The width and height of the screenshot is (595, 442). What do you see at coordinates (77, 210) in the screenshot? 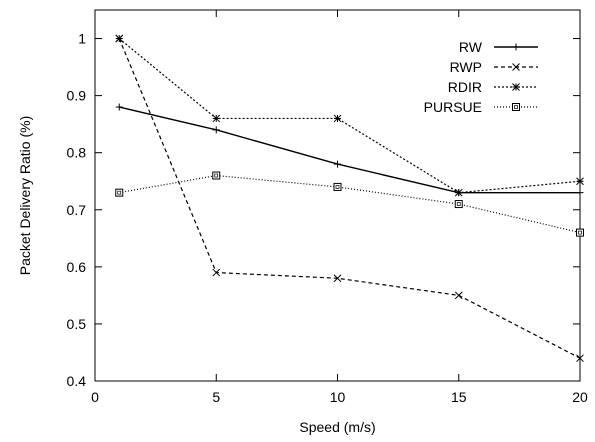
I see `y-tick-label: 0.7` at bounding box center [77, 210].